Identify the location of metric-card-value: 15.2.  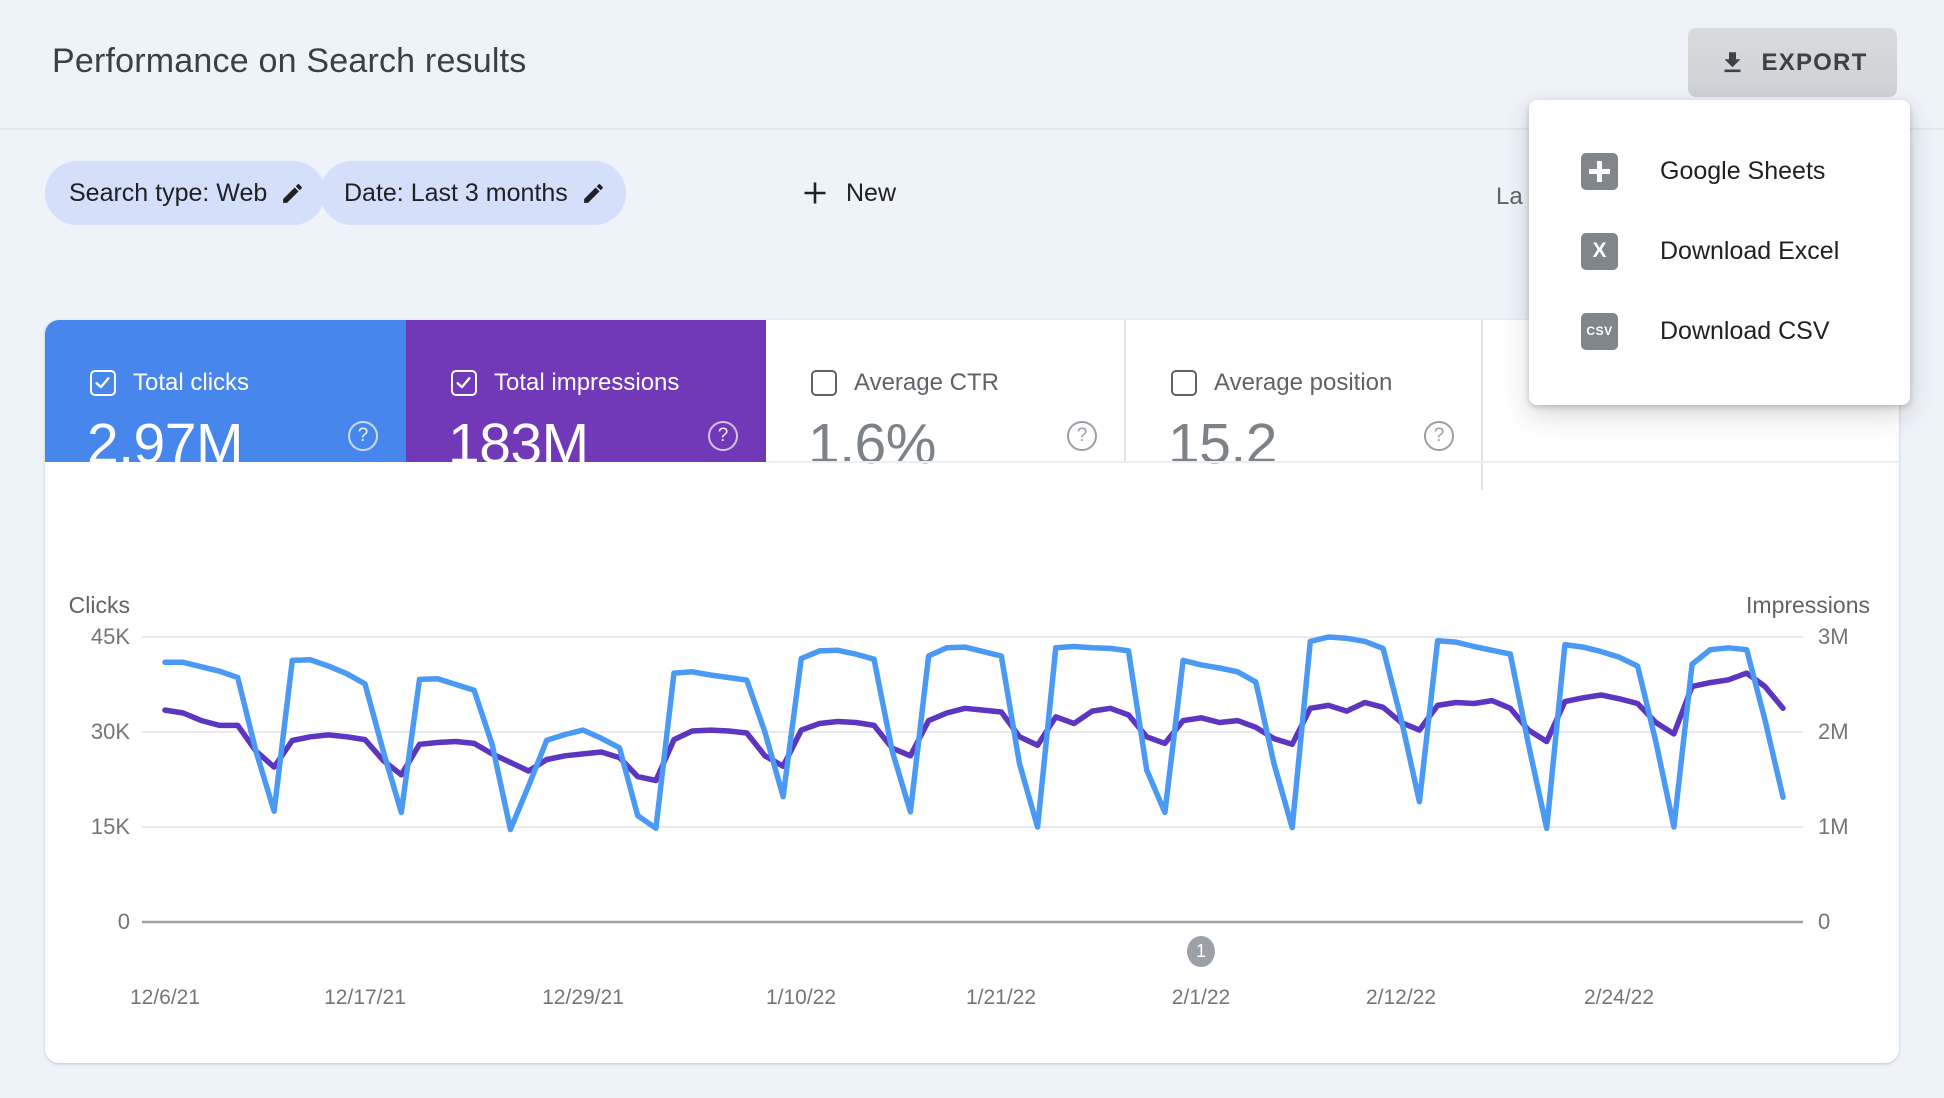
(1222, 444).